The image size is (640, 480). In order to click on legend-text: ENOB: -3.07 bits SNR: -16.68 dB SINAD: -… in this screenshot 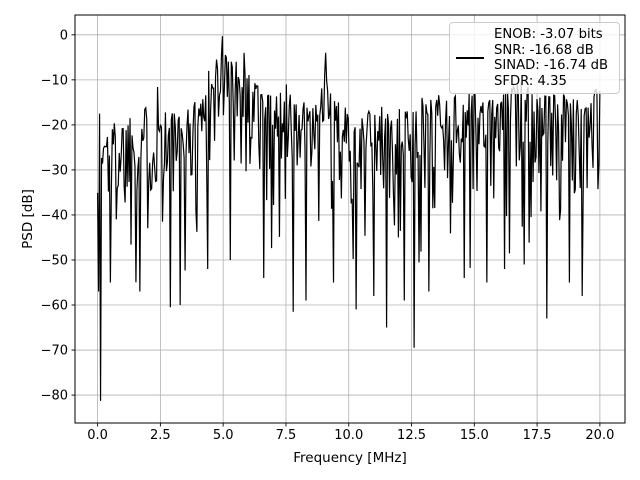, I will do `click(551, 58)`.